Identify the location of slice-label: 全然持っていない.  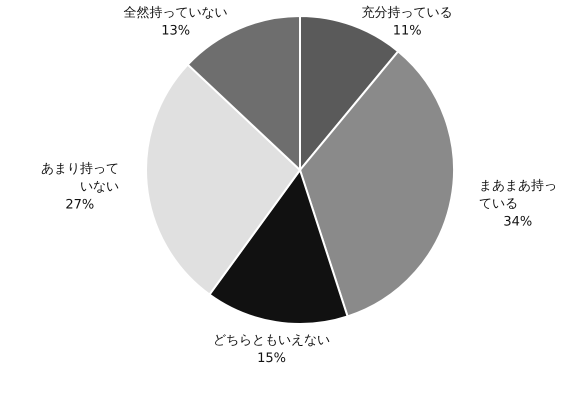
(176, 12).